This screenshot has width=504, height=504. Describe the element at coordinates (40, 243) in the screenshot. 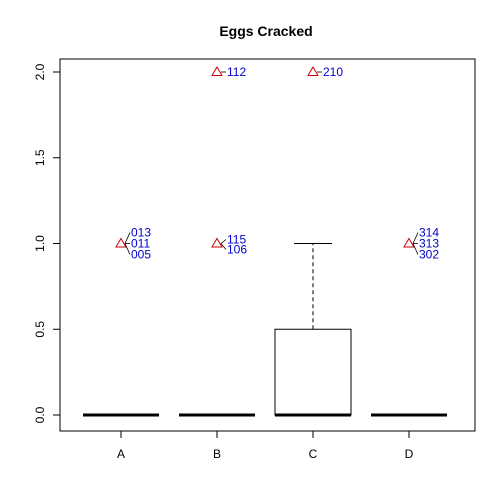

I see `y-tick-label: 1.0` at that location.